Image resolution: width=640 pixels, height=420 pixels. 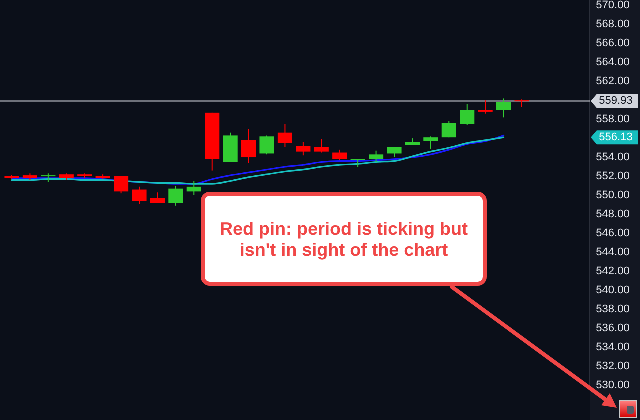 What do you see at coordinates (613, 120) in the screenshot?
I see `y-tick-label: 558.00` at bounding box center [613, 120].